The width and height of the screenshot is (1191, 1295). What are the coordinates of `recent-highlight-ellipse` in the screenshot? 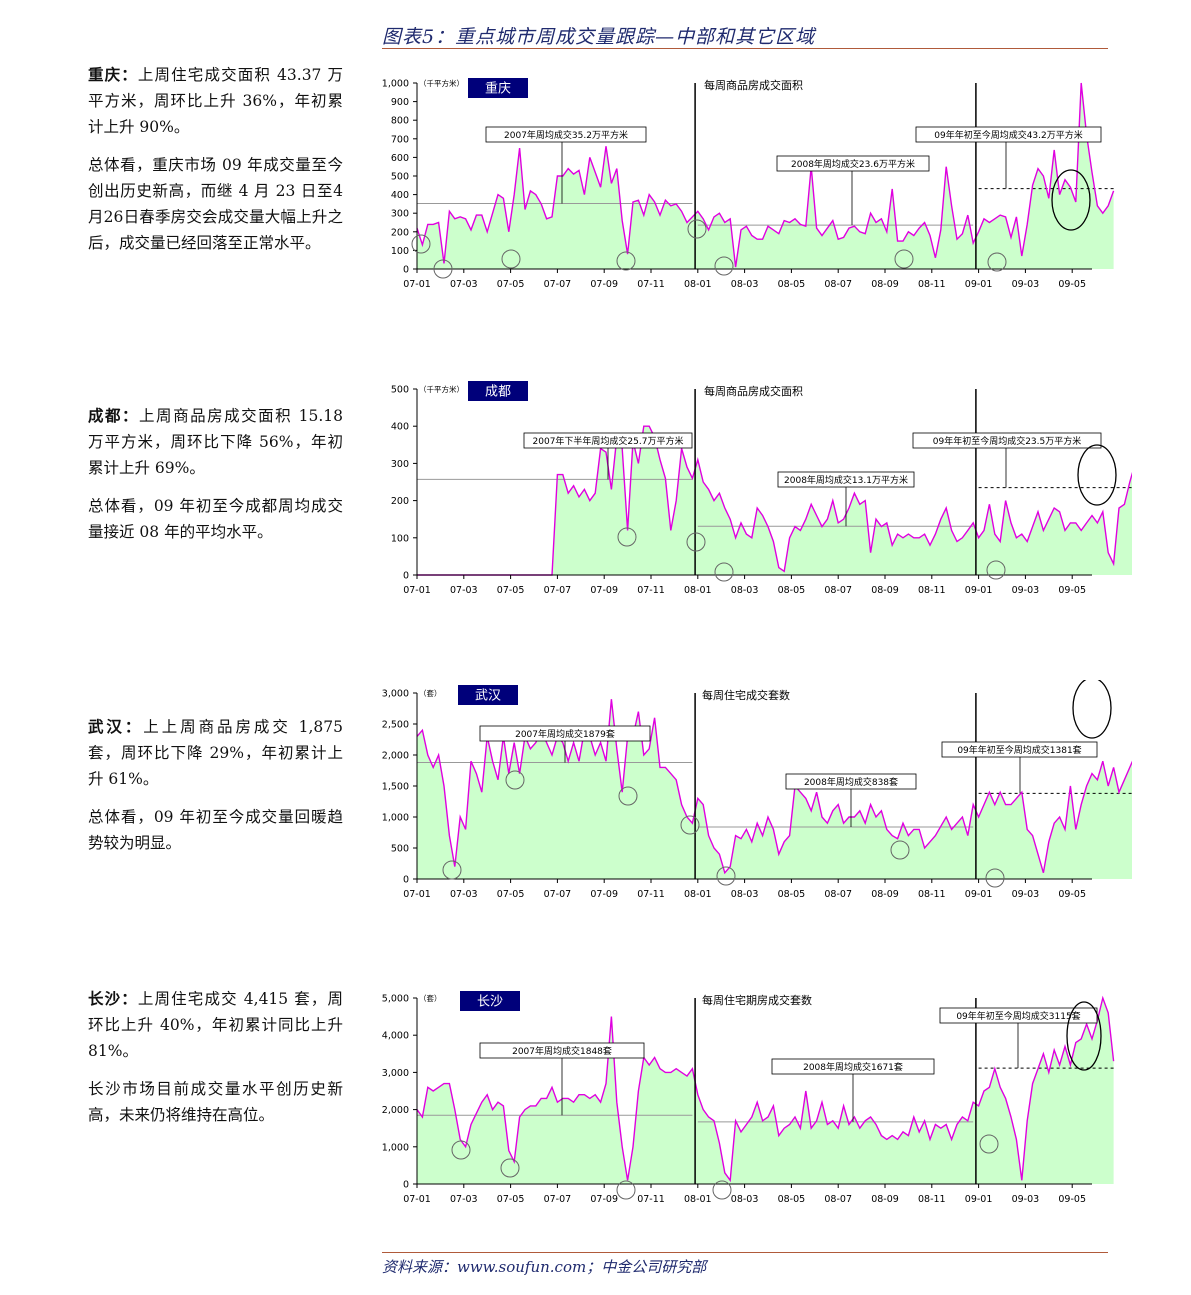 It's located at (1084, 1036).